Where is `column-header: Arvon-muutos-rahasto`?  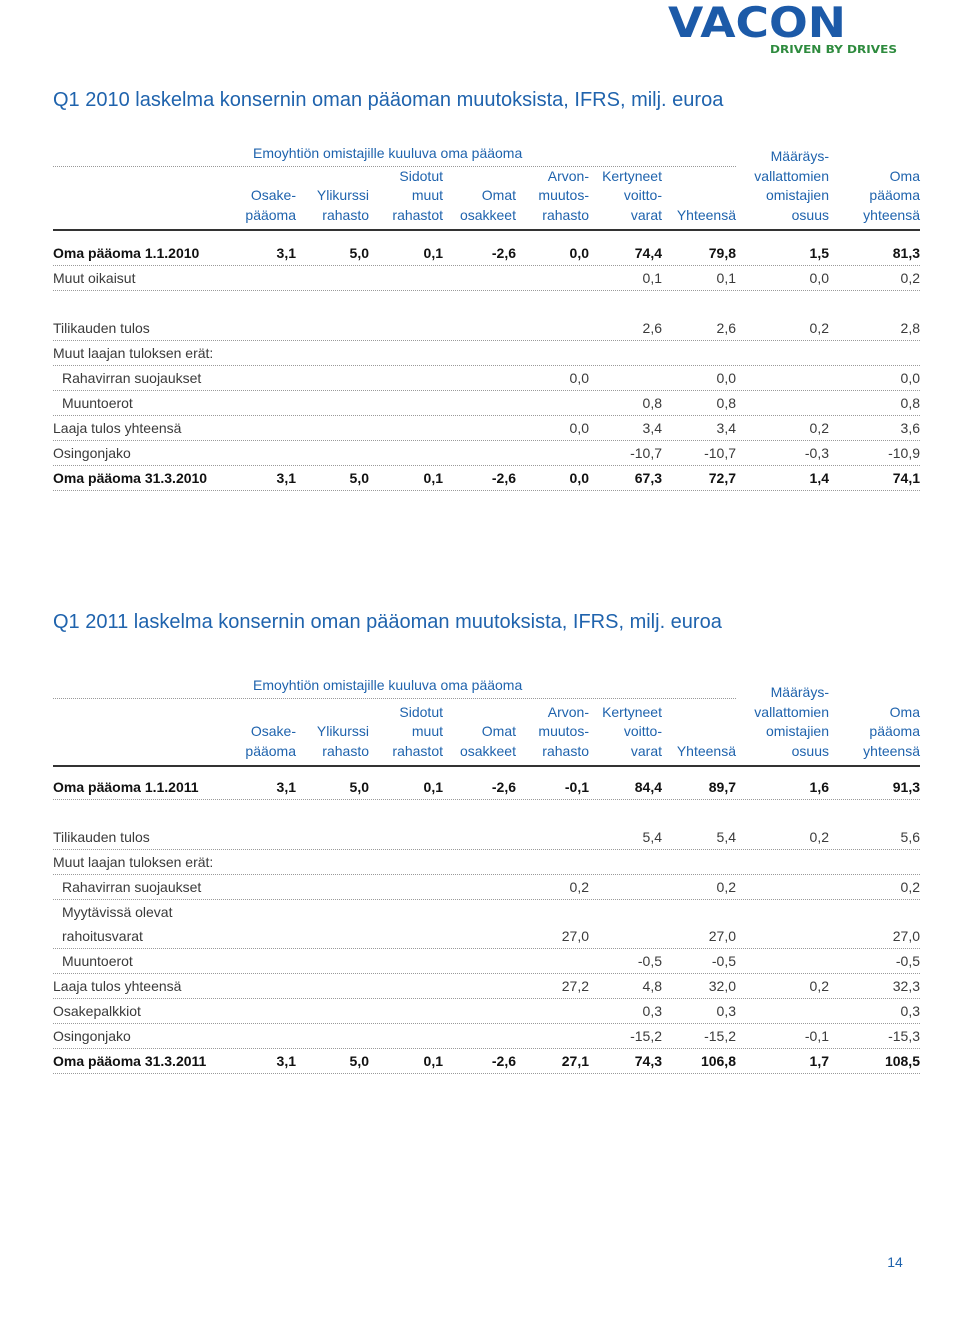 column-header: Arvon-muutos-rahasto is located at coordinates (552, 196).